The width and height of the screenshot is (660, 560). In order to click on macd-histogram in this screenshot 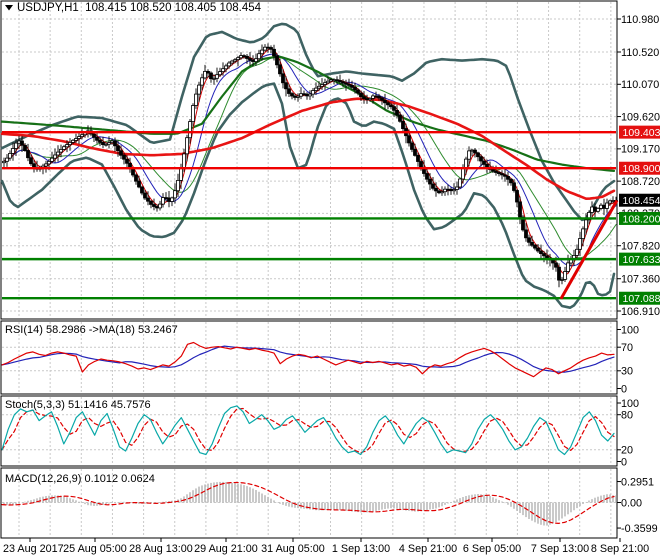, I will do `click(310, 503)`.